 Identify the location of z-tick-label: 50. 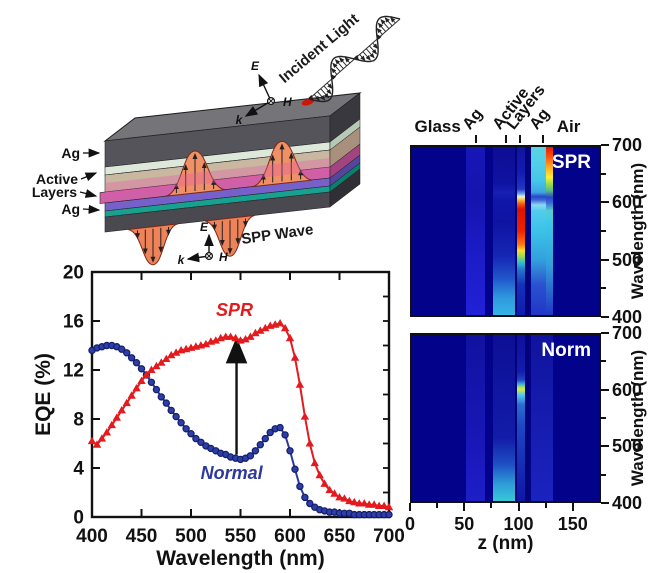
(464, 524).